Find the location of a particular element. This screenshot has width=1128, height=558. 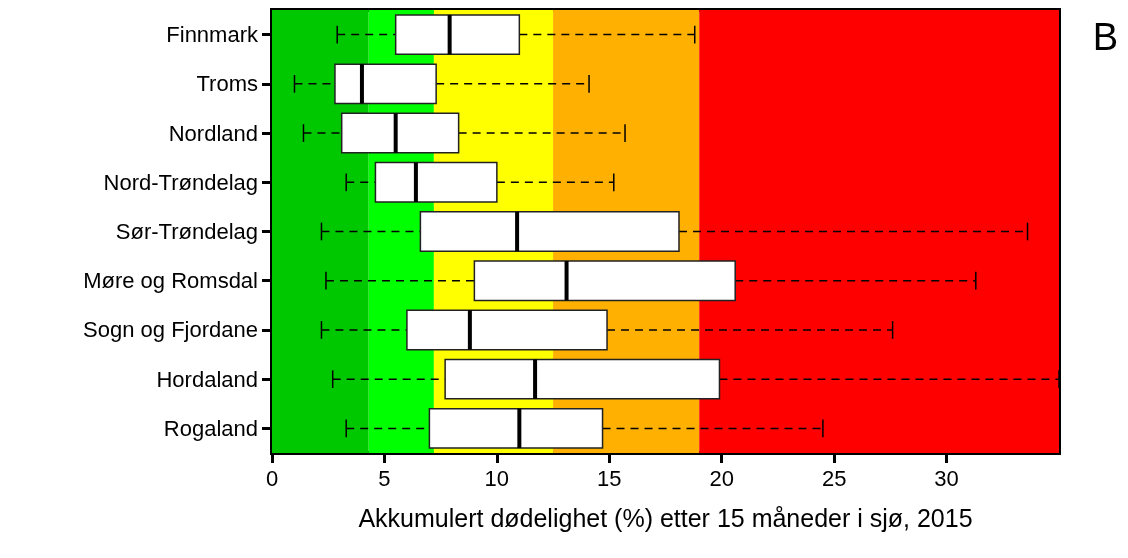

y-tick-label: Rogaland is located at coordinates (210, 428).